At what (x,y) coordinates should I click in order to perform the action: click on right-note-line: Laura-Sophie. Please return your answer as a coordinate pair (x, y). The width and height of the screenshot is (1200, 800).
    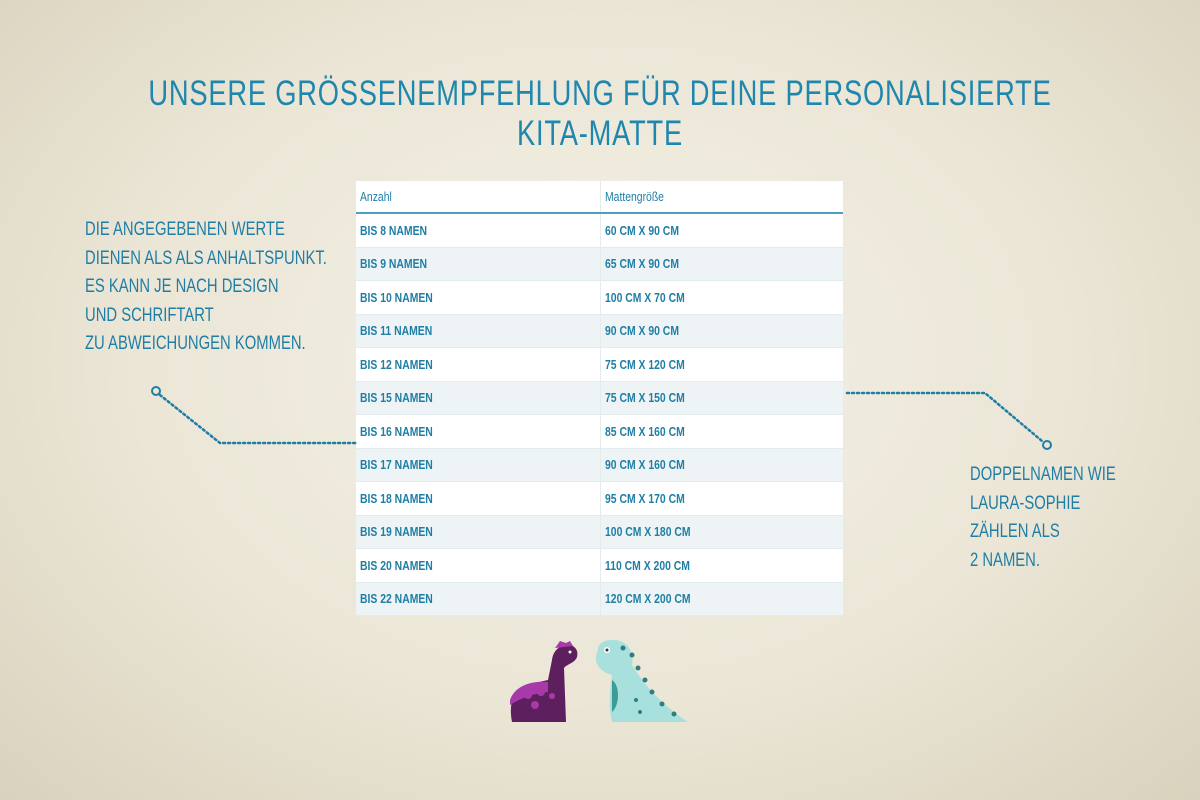
    Looking at the image, I should click on (1025, 503).